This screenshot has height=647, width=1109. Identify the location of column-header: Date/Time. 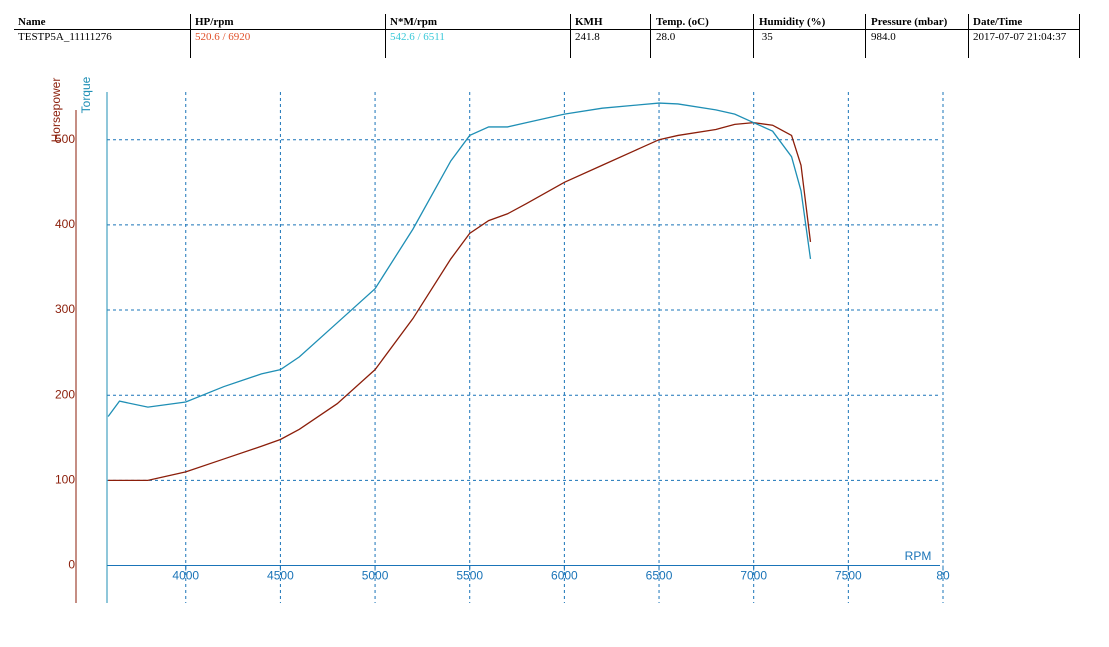
(998, 22).